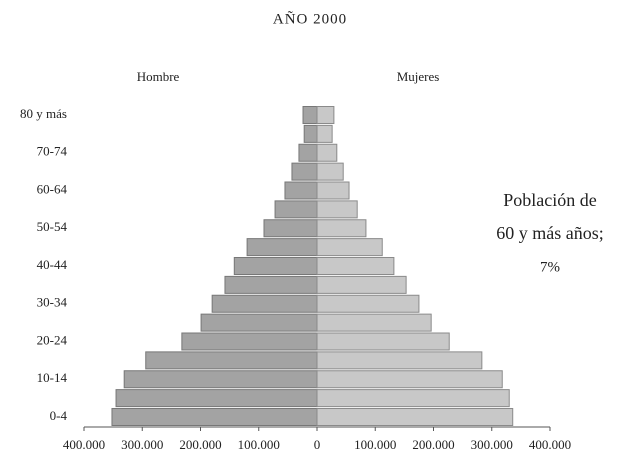 The image size is (619, 453). Describe the element at coordinates (52, 264) in the screenshot. I see `y-tick-label: 40-44` at that location.